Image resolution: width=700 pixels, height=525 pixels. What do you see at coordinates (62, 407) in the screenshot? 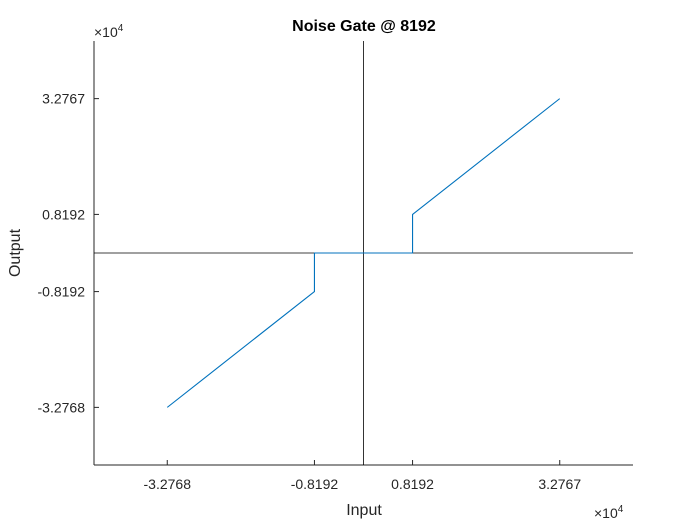
I see `y-tick-label-0: -3.2768` at bounding box center [62, 407].